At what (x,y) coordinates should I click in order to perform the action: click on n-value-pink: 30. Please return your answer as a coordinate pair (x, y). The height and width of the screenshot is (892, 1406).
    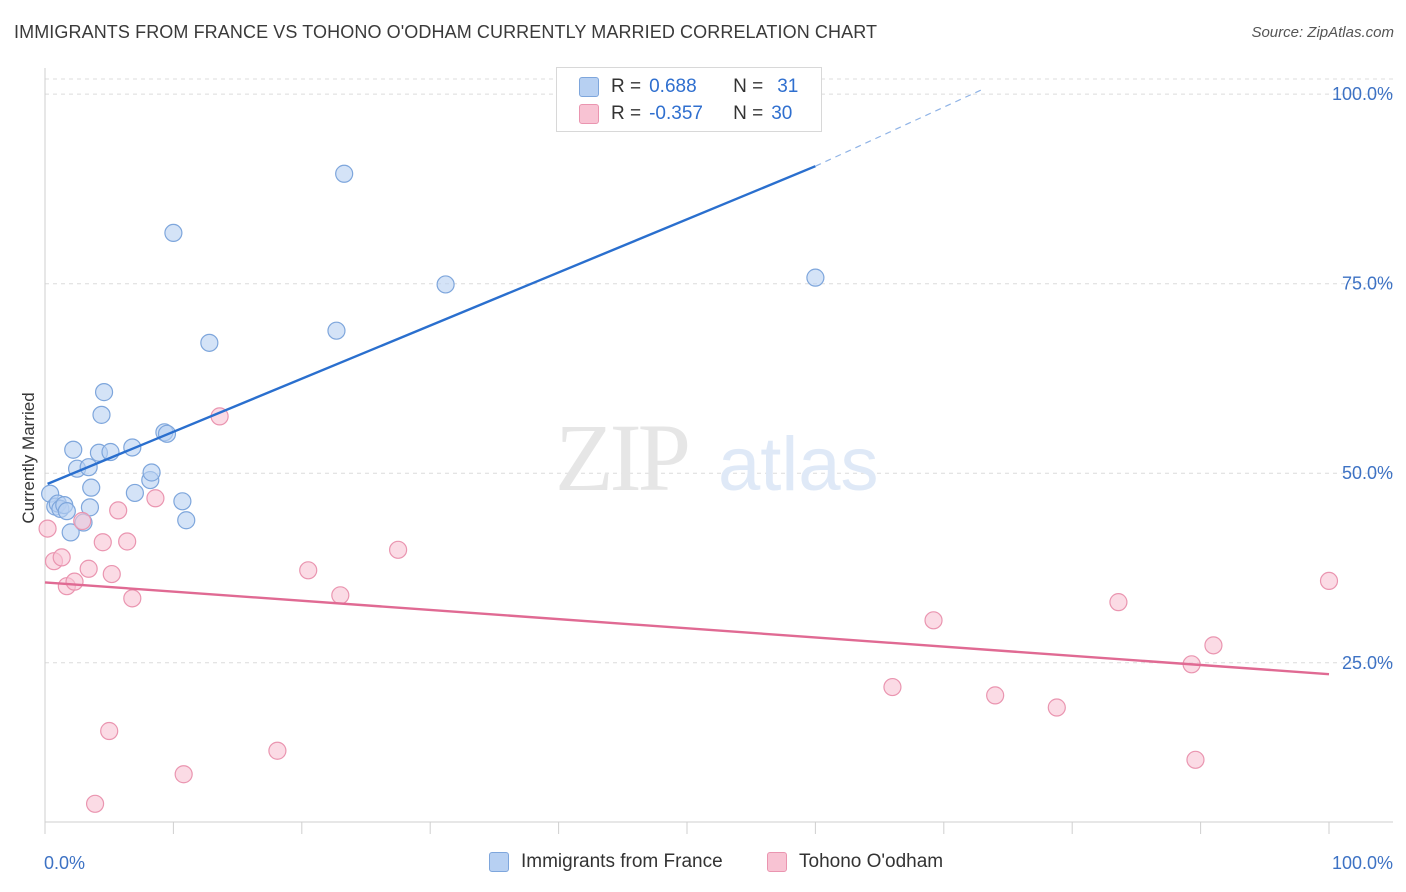
    Looking at the image, I should click on (782, 113).